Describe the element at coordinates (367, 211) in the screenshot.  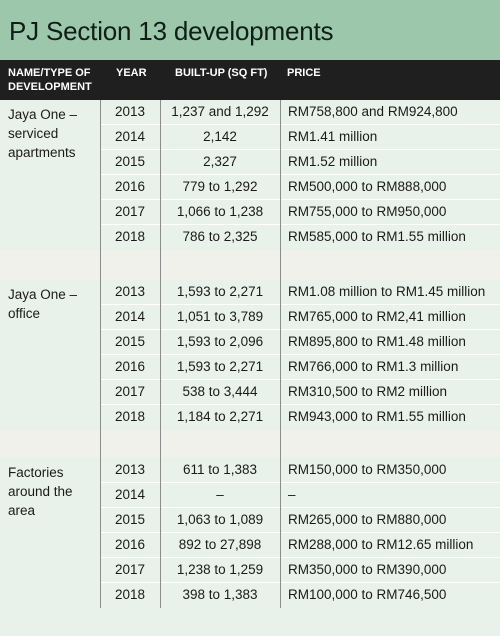
I see `price-cell: RM755,000 to RM950,000` at that location.